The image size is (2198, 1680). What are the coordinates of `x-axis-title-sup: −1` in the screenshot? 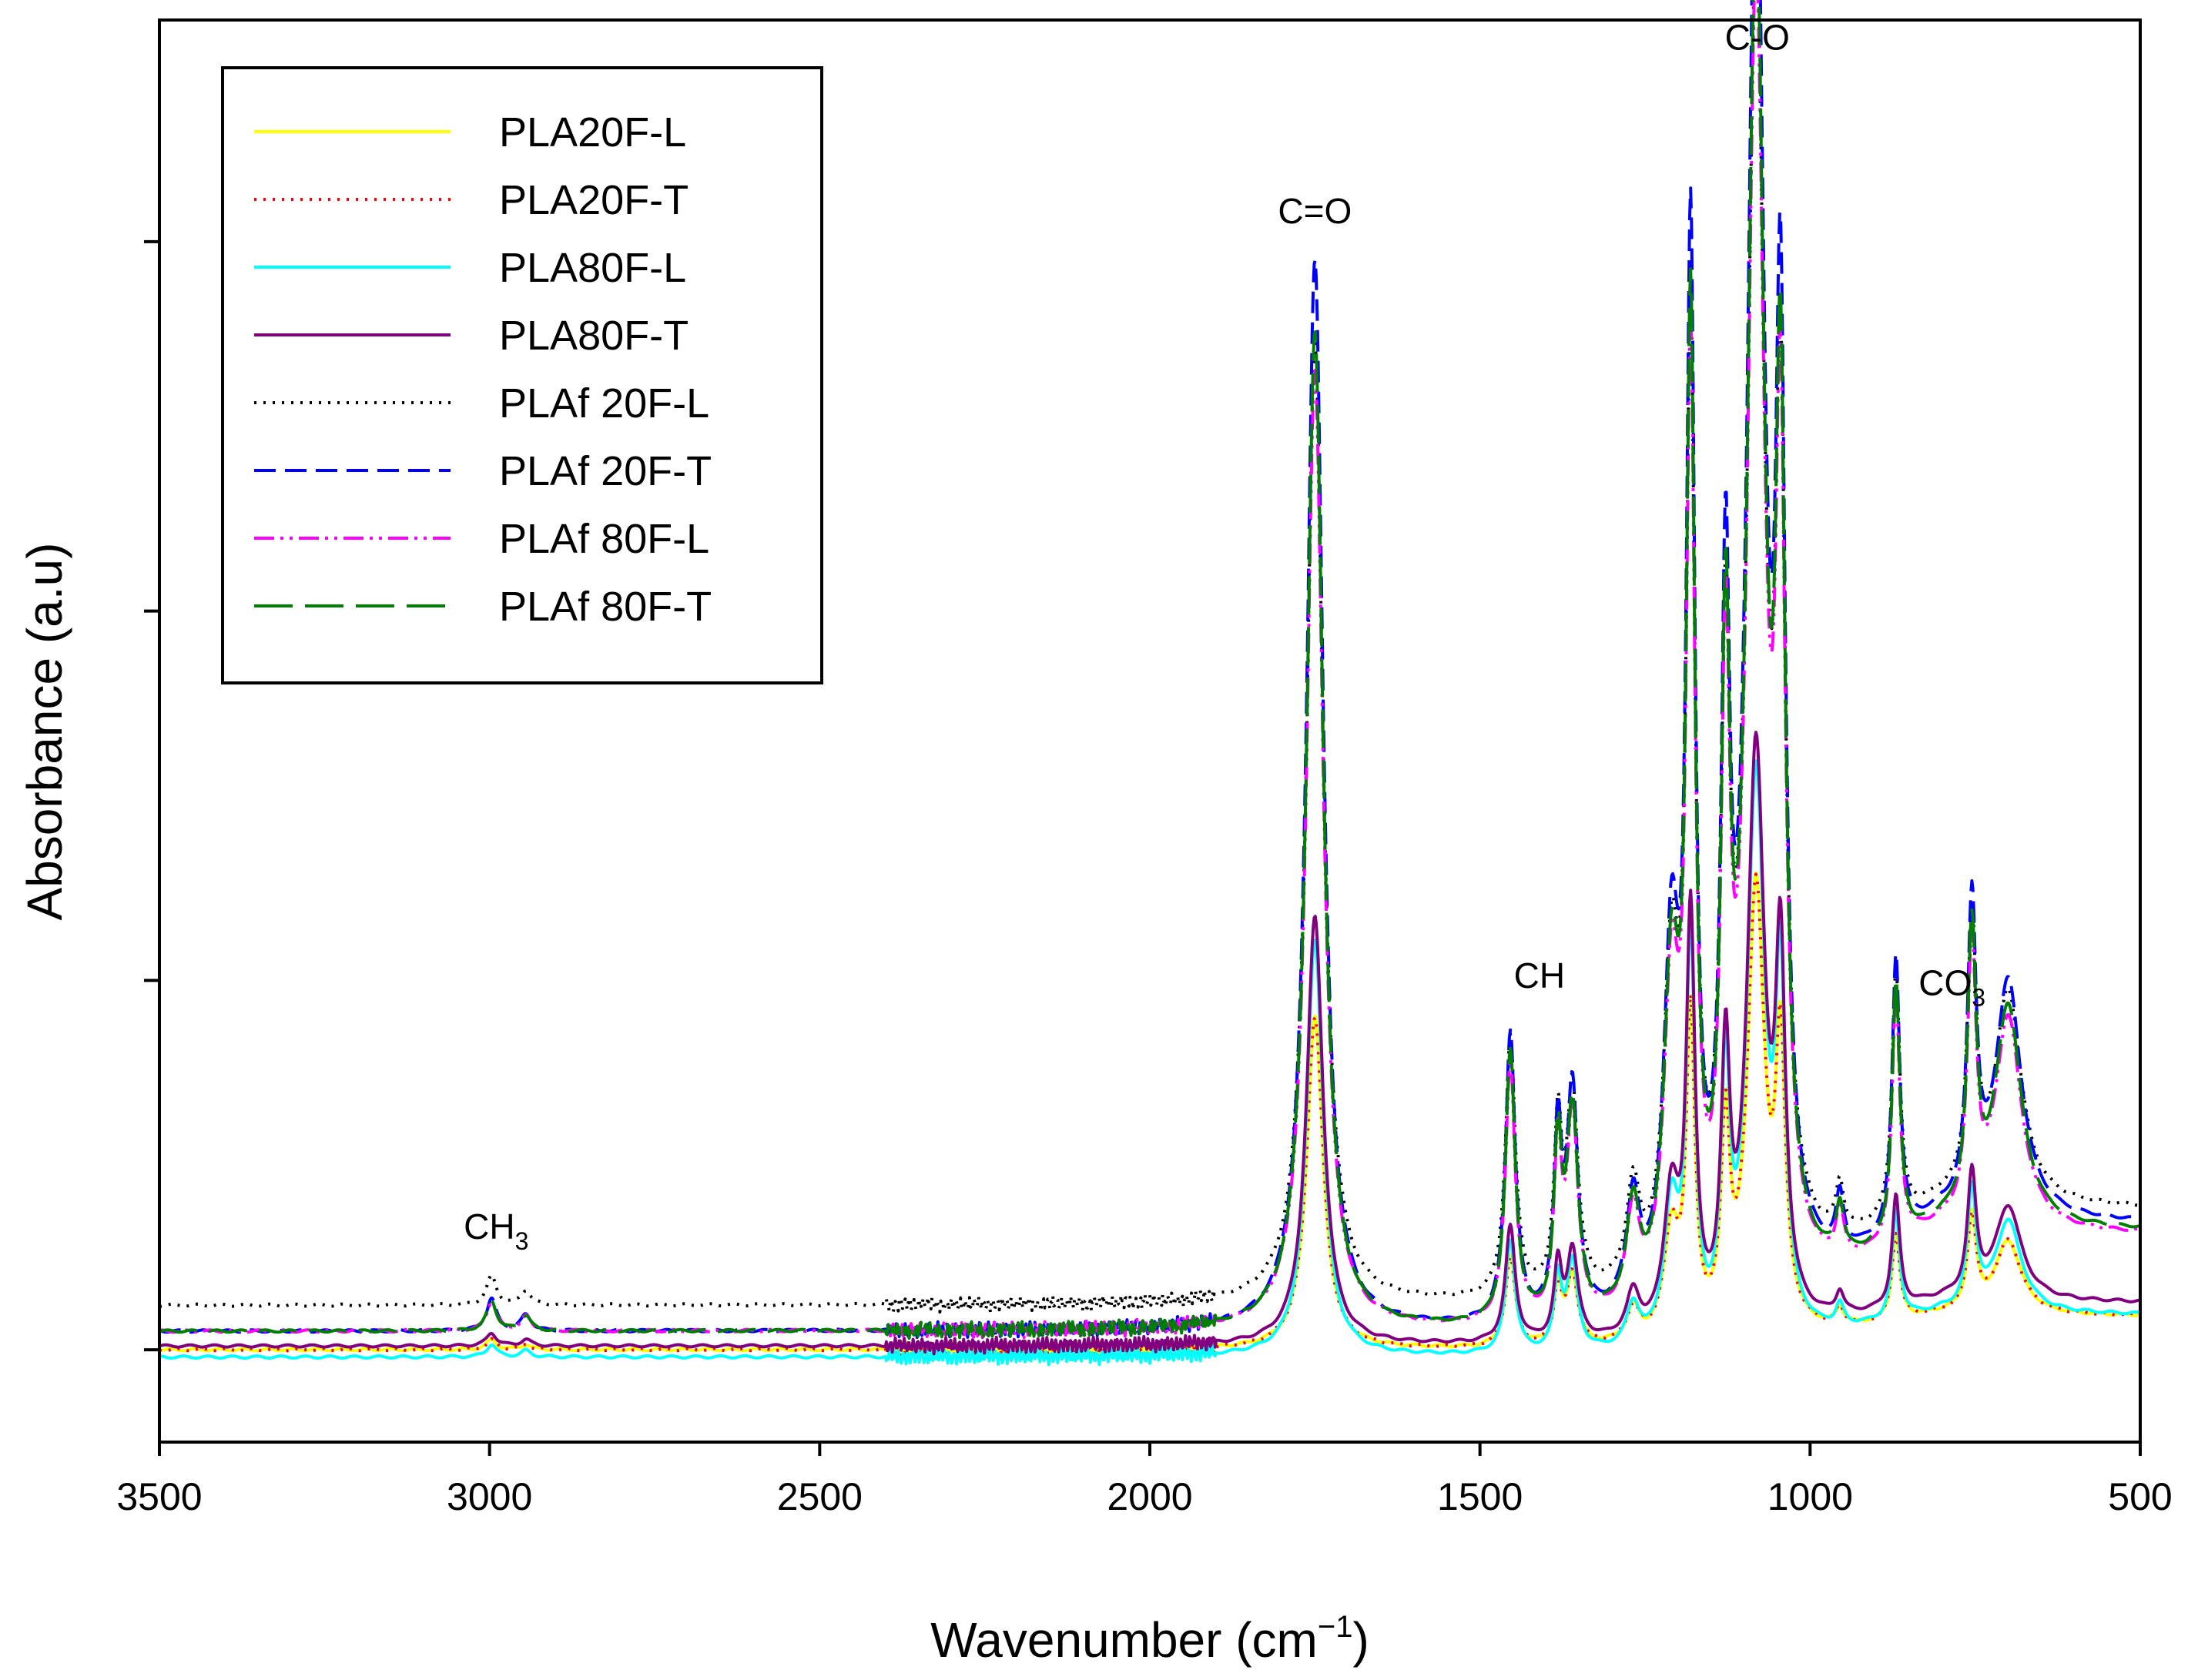 It's located at (1335, 1627).